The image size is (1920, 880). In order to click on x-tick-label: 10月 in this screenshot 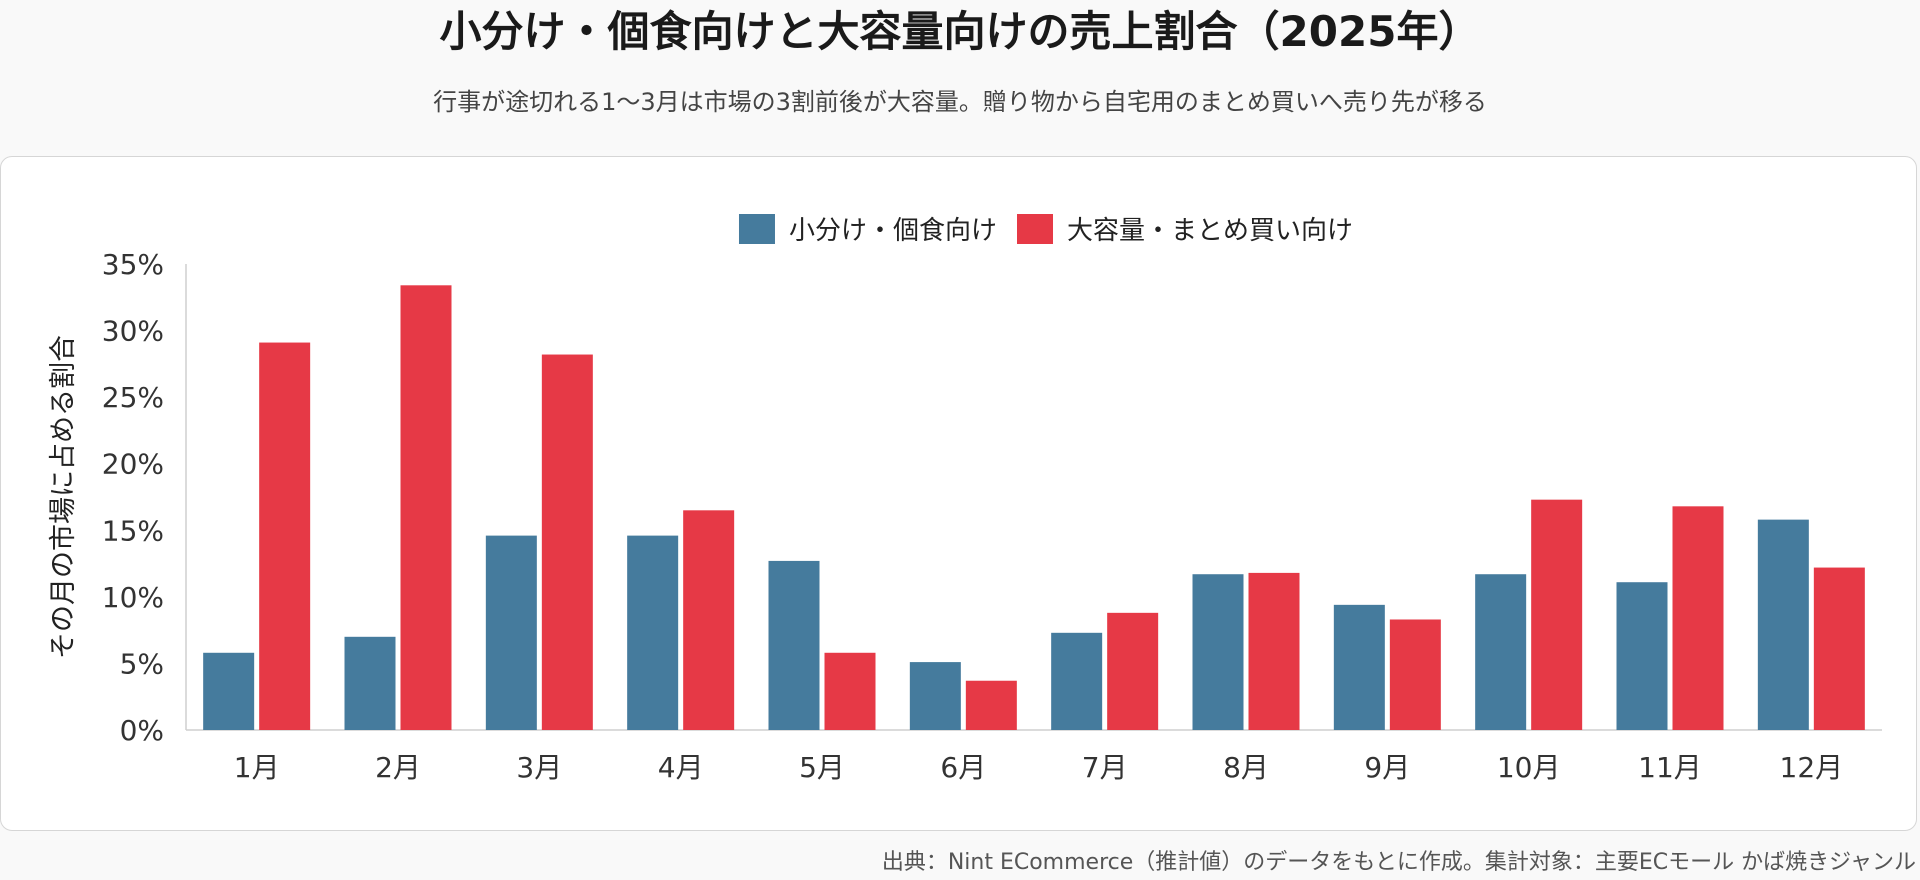, I will do `click(1529, 767)`.